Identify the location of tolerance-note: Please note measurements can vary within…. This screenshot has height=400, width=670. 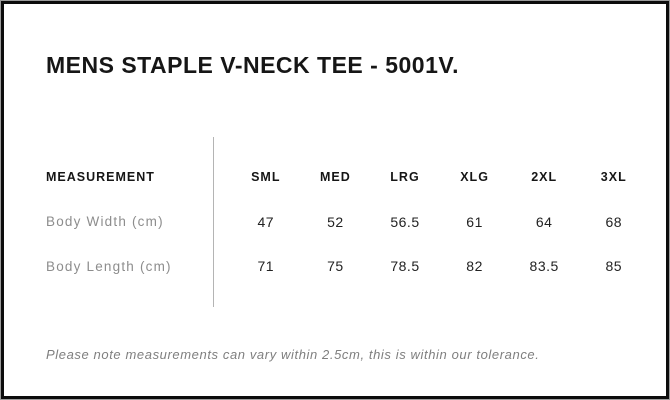
(293, 354).